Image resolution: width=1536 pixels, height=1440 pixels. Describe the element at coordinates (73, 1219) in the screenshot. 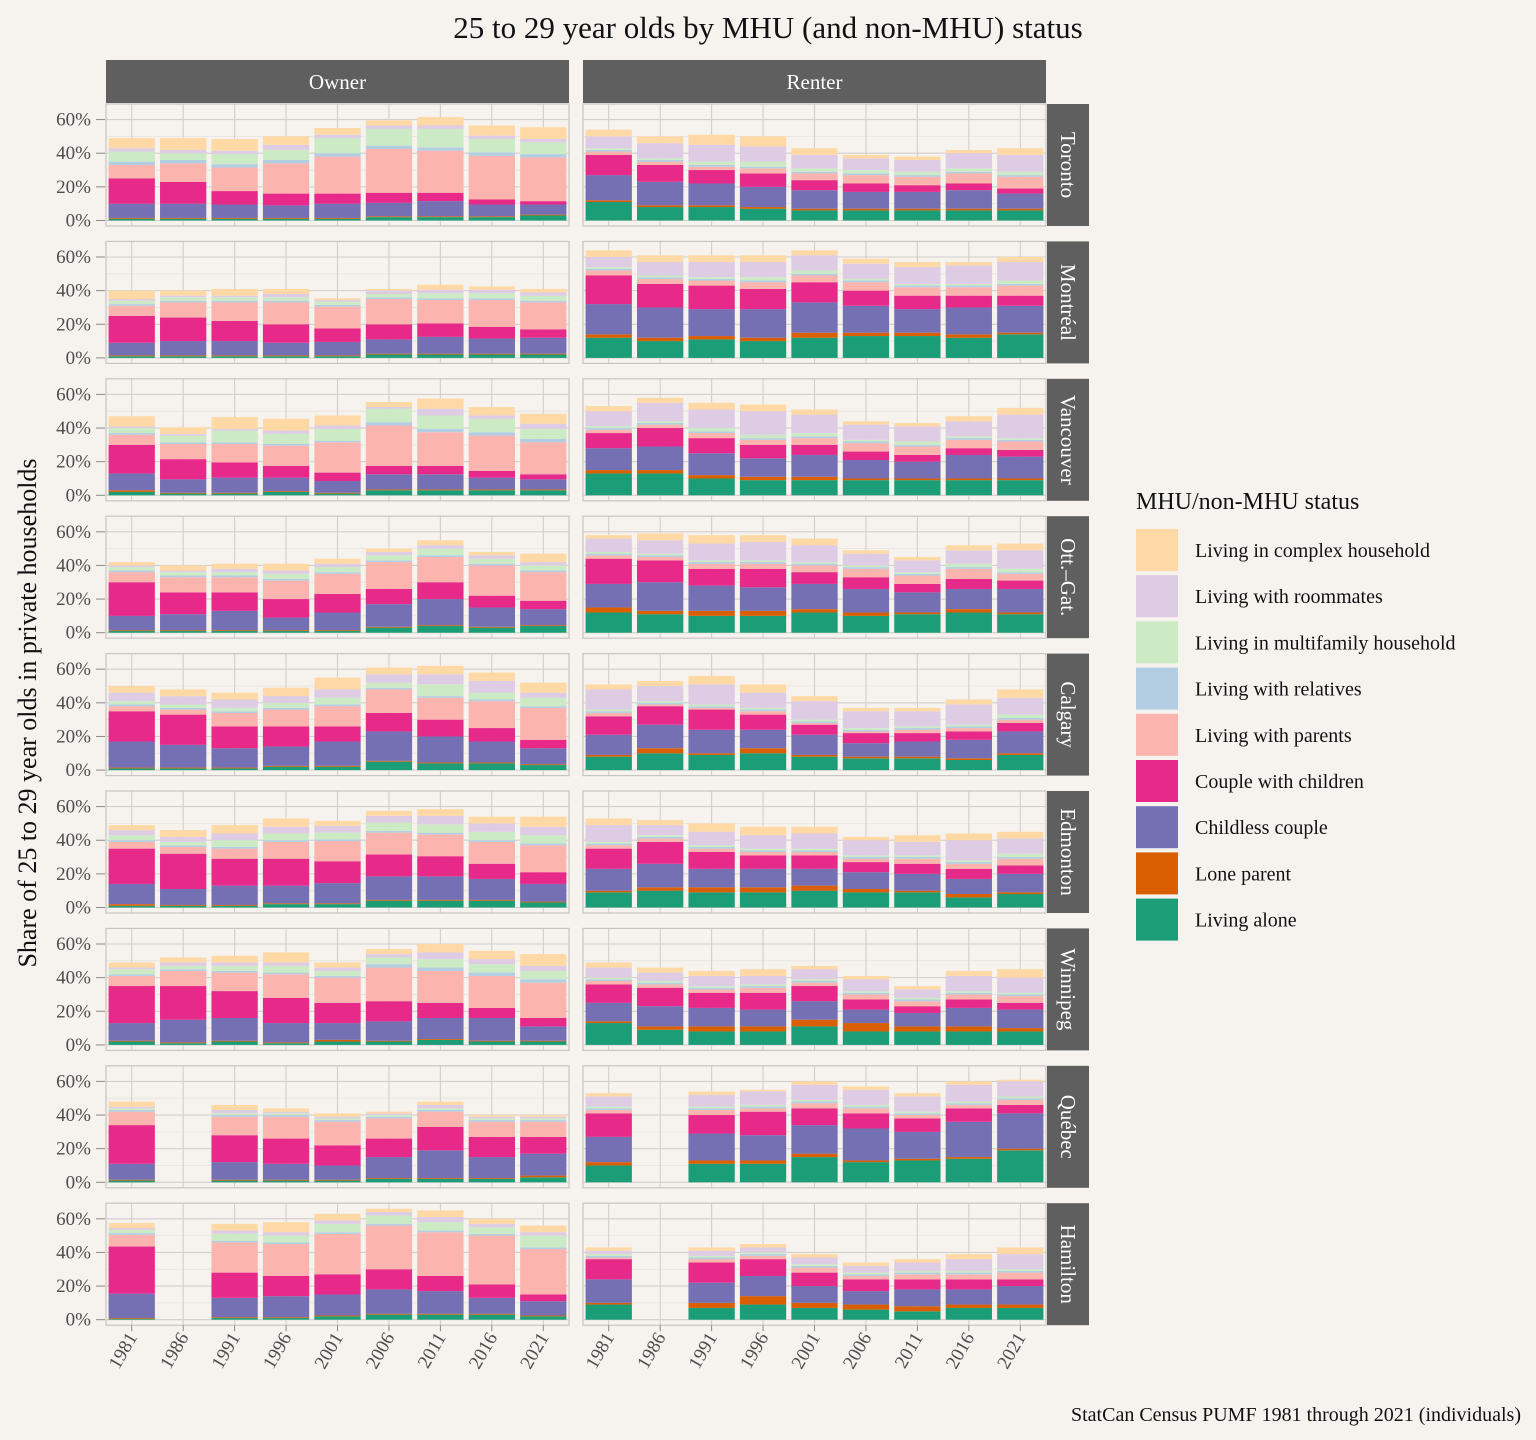

I see `y-tick-label: 60%` at that location.